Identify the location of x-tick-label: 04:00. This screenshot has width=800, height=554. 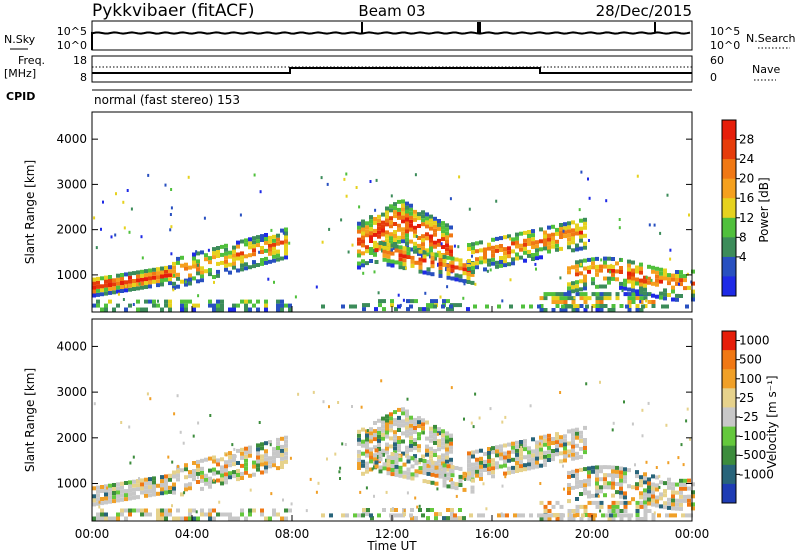
(192, 534).